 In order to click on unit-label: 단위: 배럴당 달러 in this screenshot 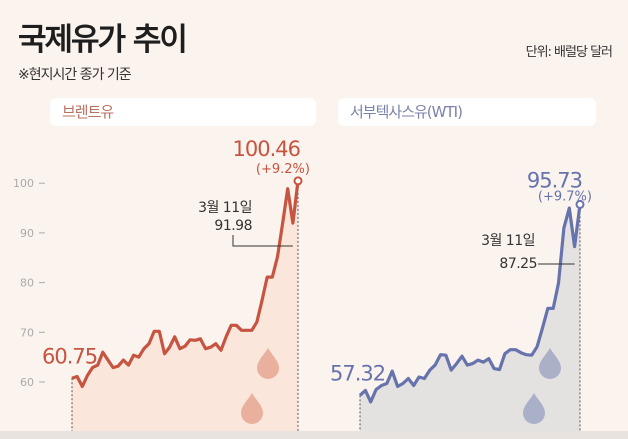, I will do `click(569, 52)`.